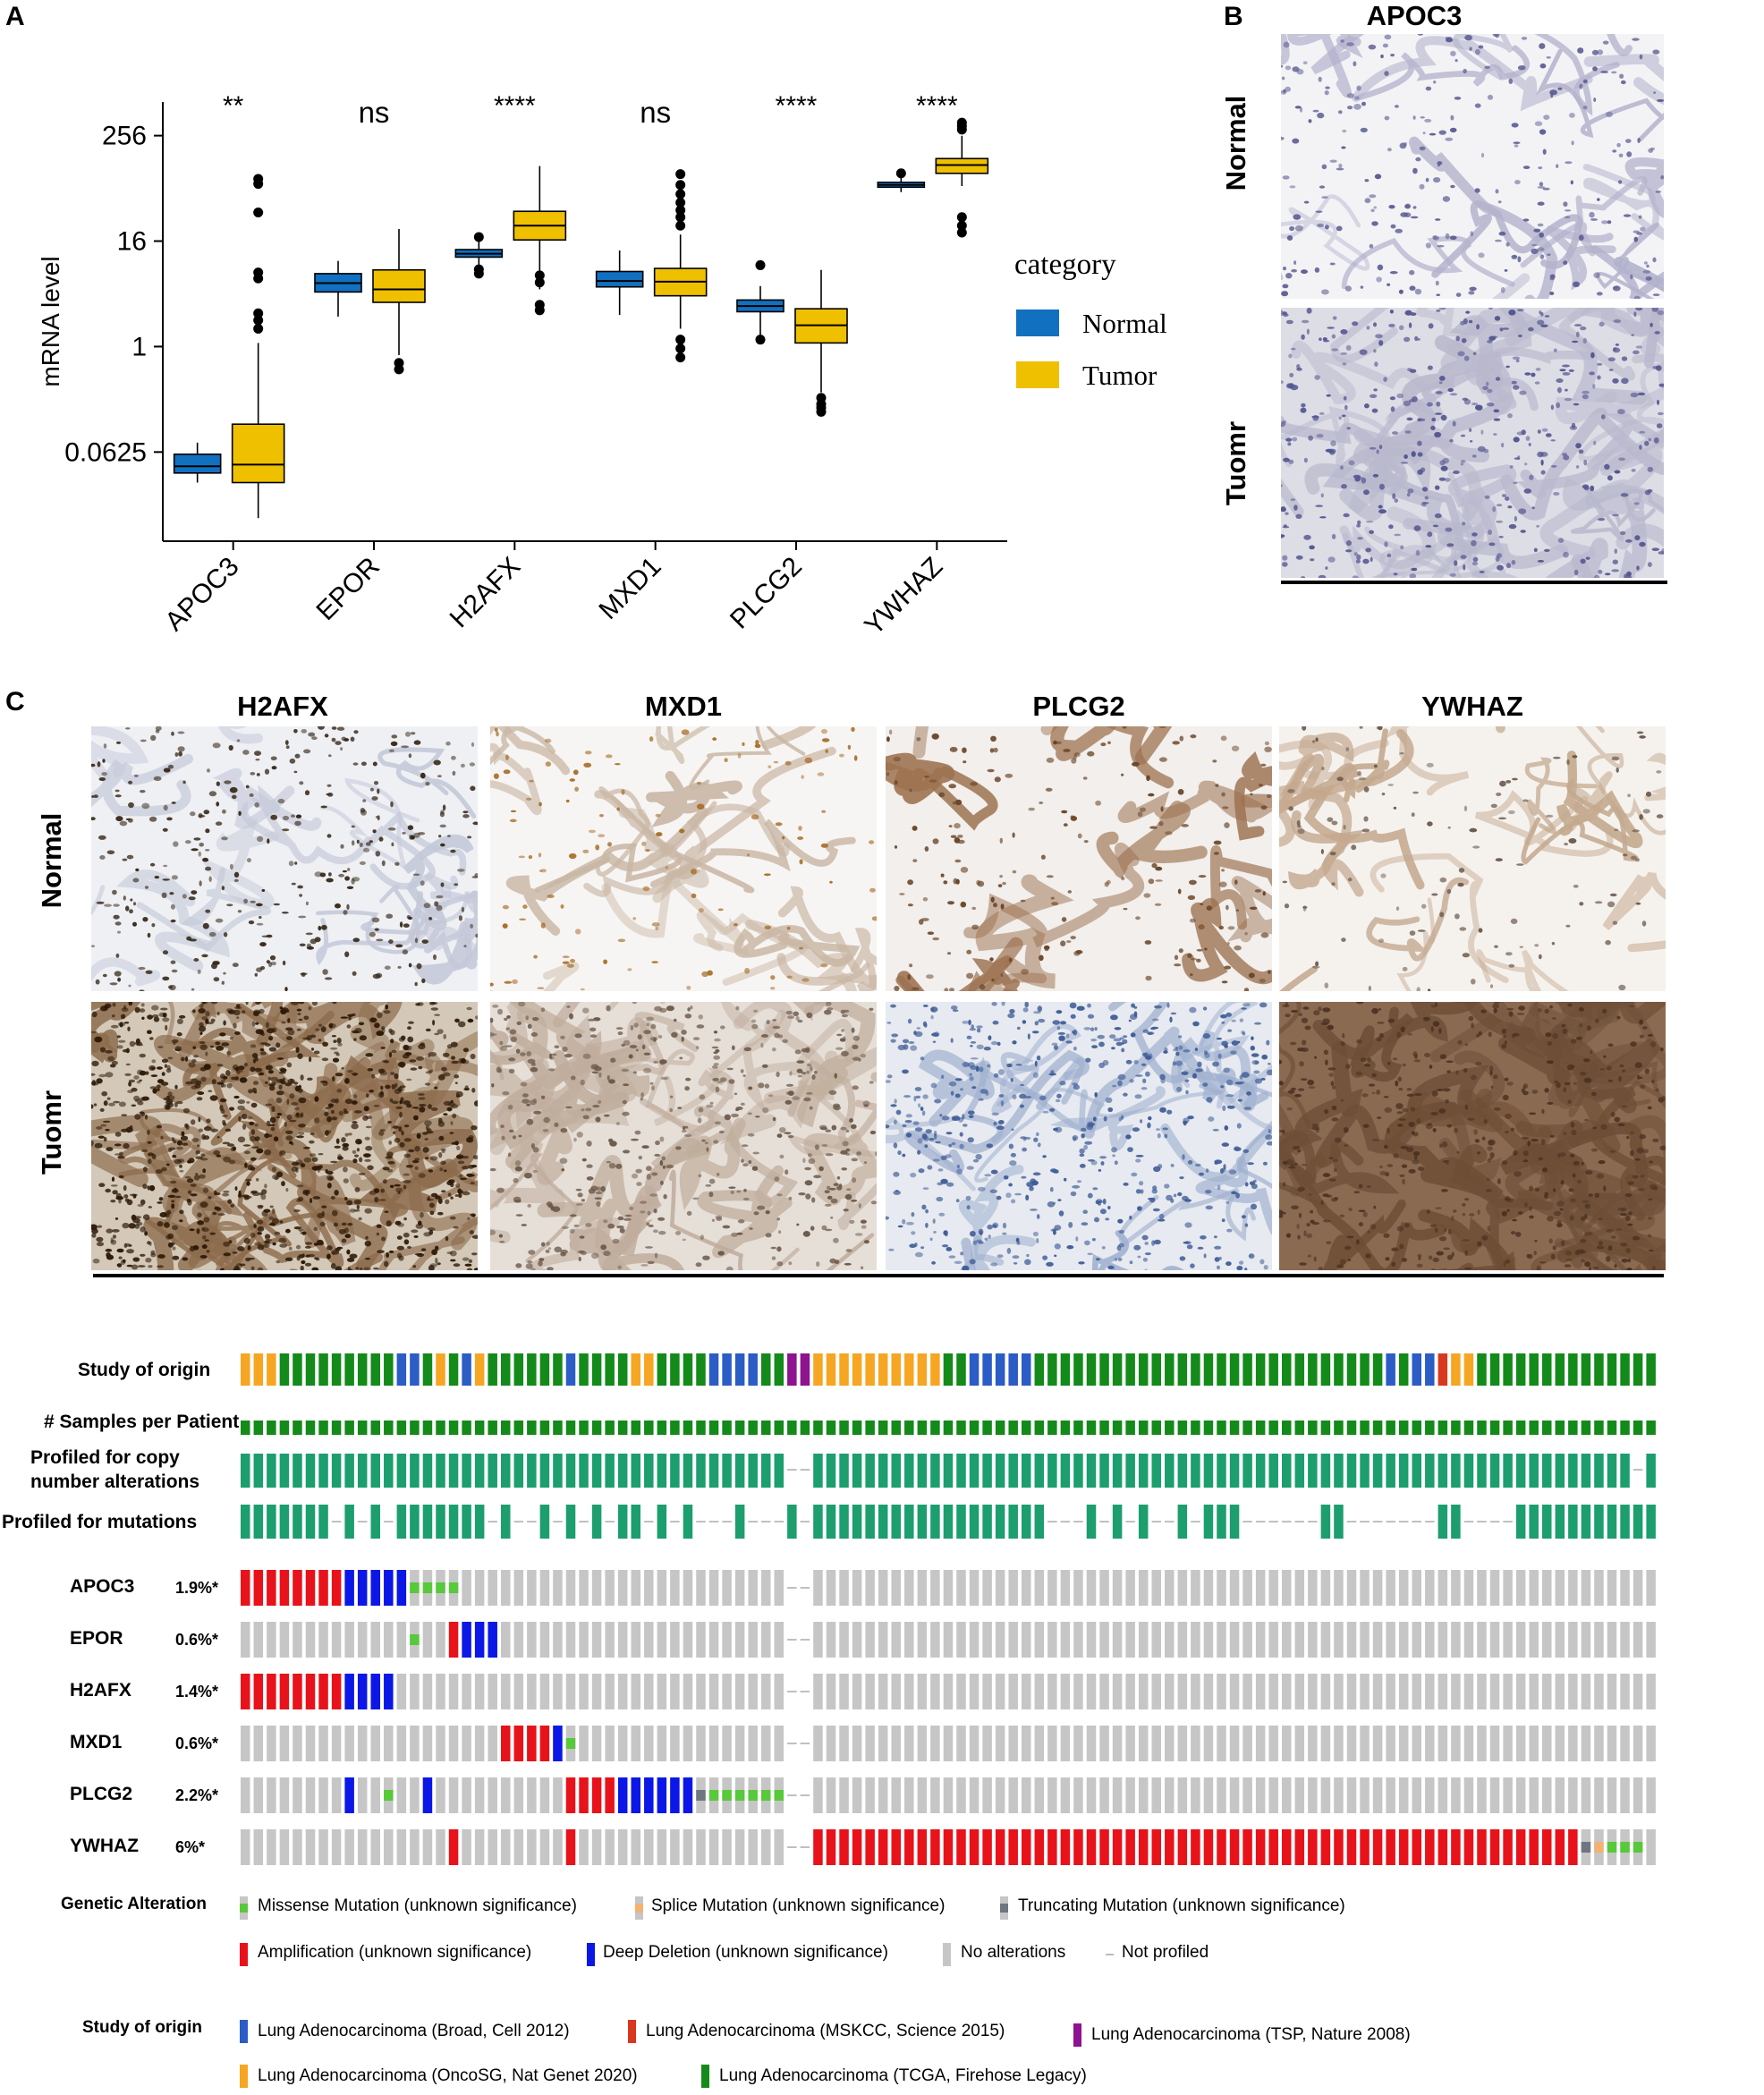 The image size is (1764, 2095). Describe the element at coordinates (244, 1955) in the screenshot. I see `legend-amp-swatch` at that location.